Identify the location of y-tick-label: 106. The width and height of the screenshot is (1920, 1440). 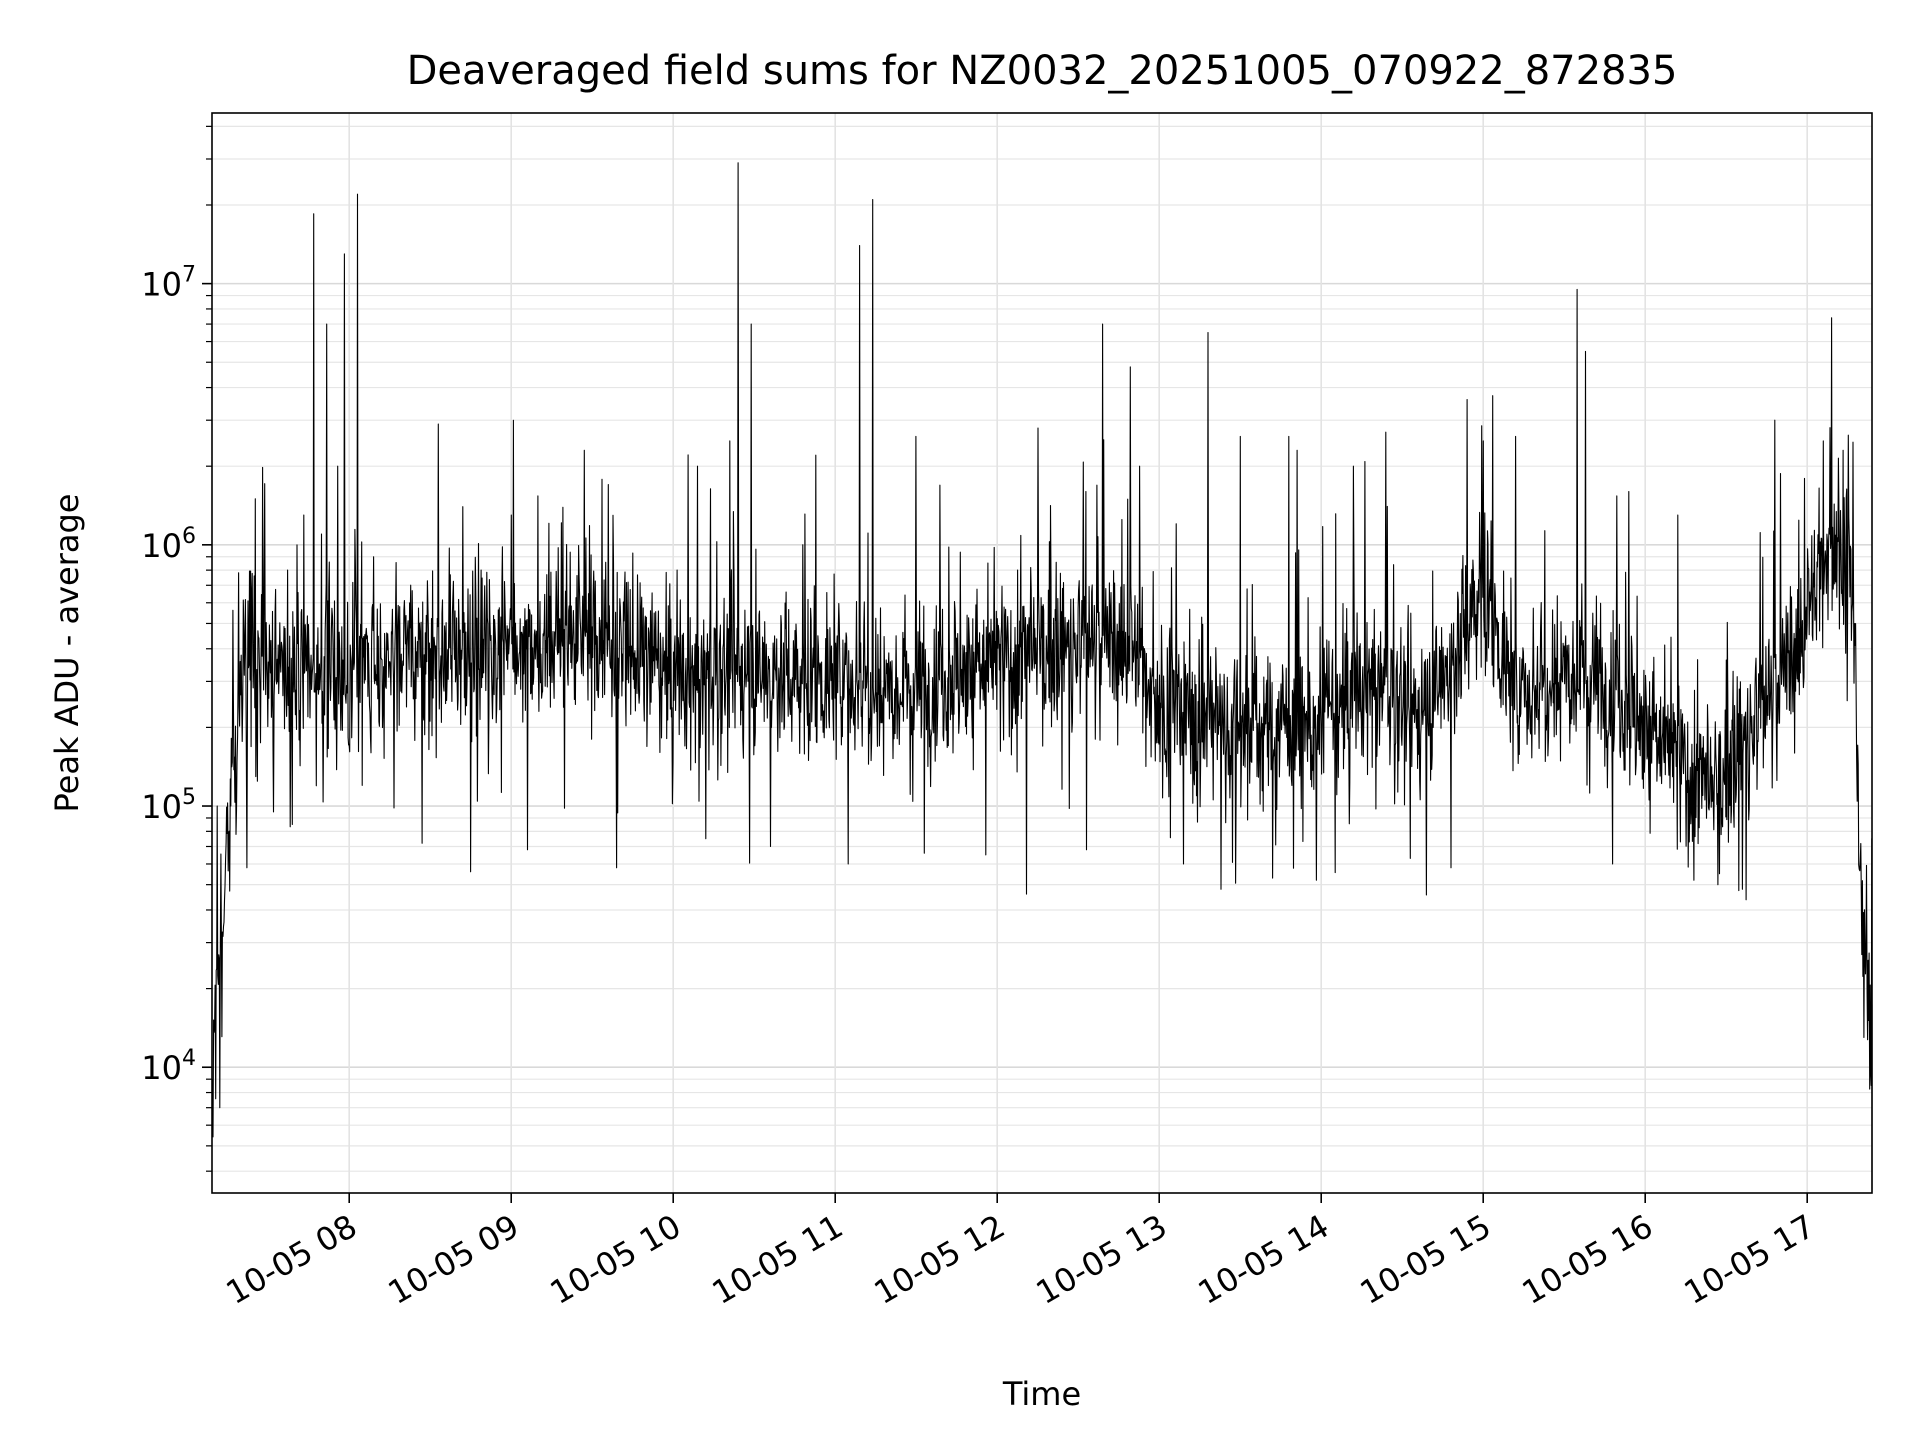
(168, 544).